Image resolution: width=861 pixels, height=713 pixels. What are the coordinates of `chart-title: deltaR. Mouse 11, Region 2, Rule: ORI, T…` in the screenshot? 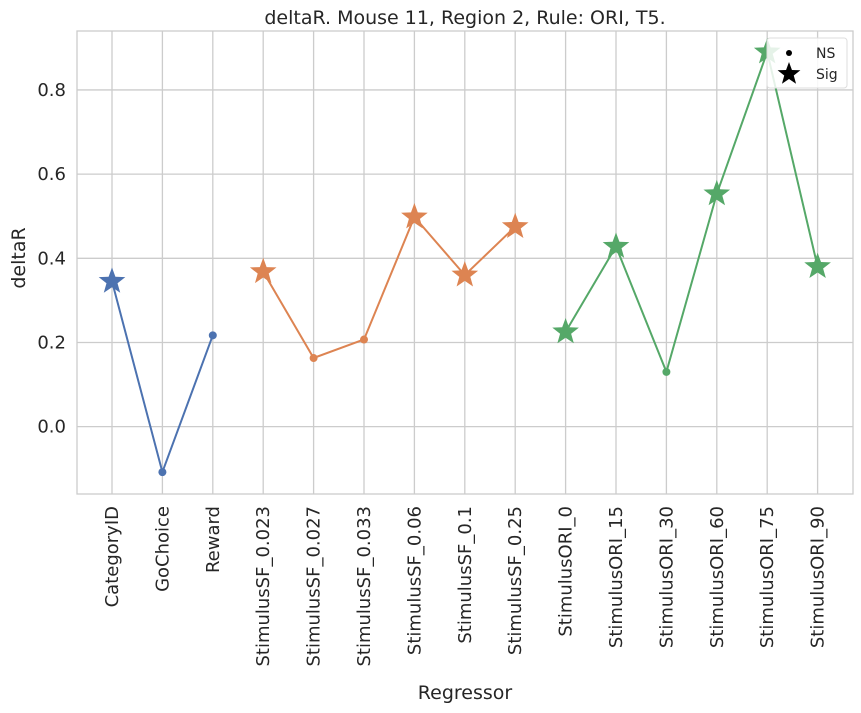 It's located at (464, 18).